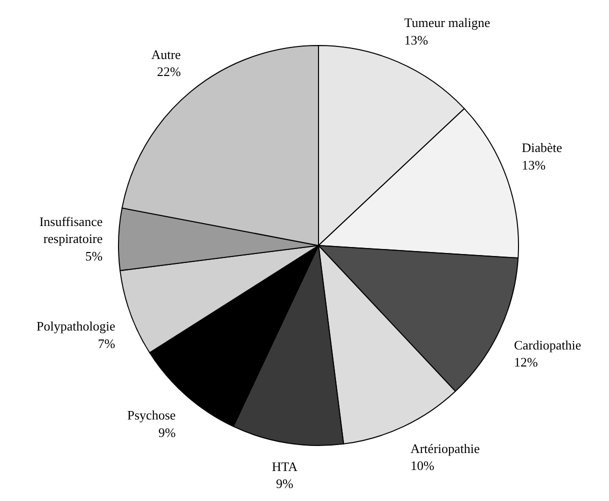 The height and width of the screenshot is (501, 609). What do you see at coordinates (71, 230) in the screenshot?
I see `slice-label: Insuffisance respiratoire` at bounding box center [71, 230].